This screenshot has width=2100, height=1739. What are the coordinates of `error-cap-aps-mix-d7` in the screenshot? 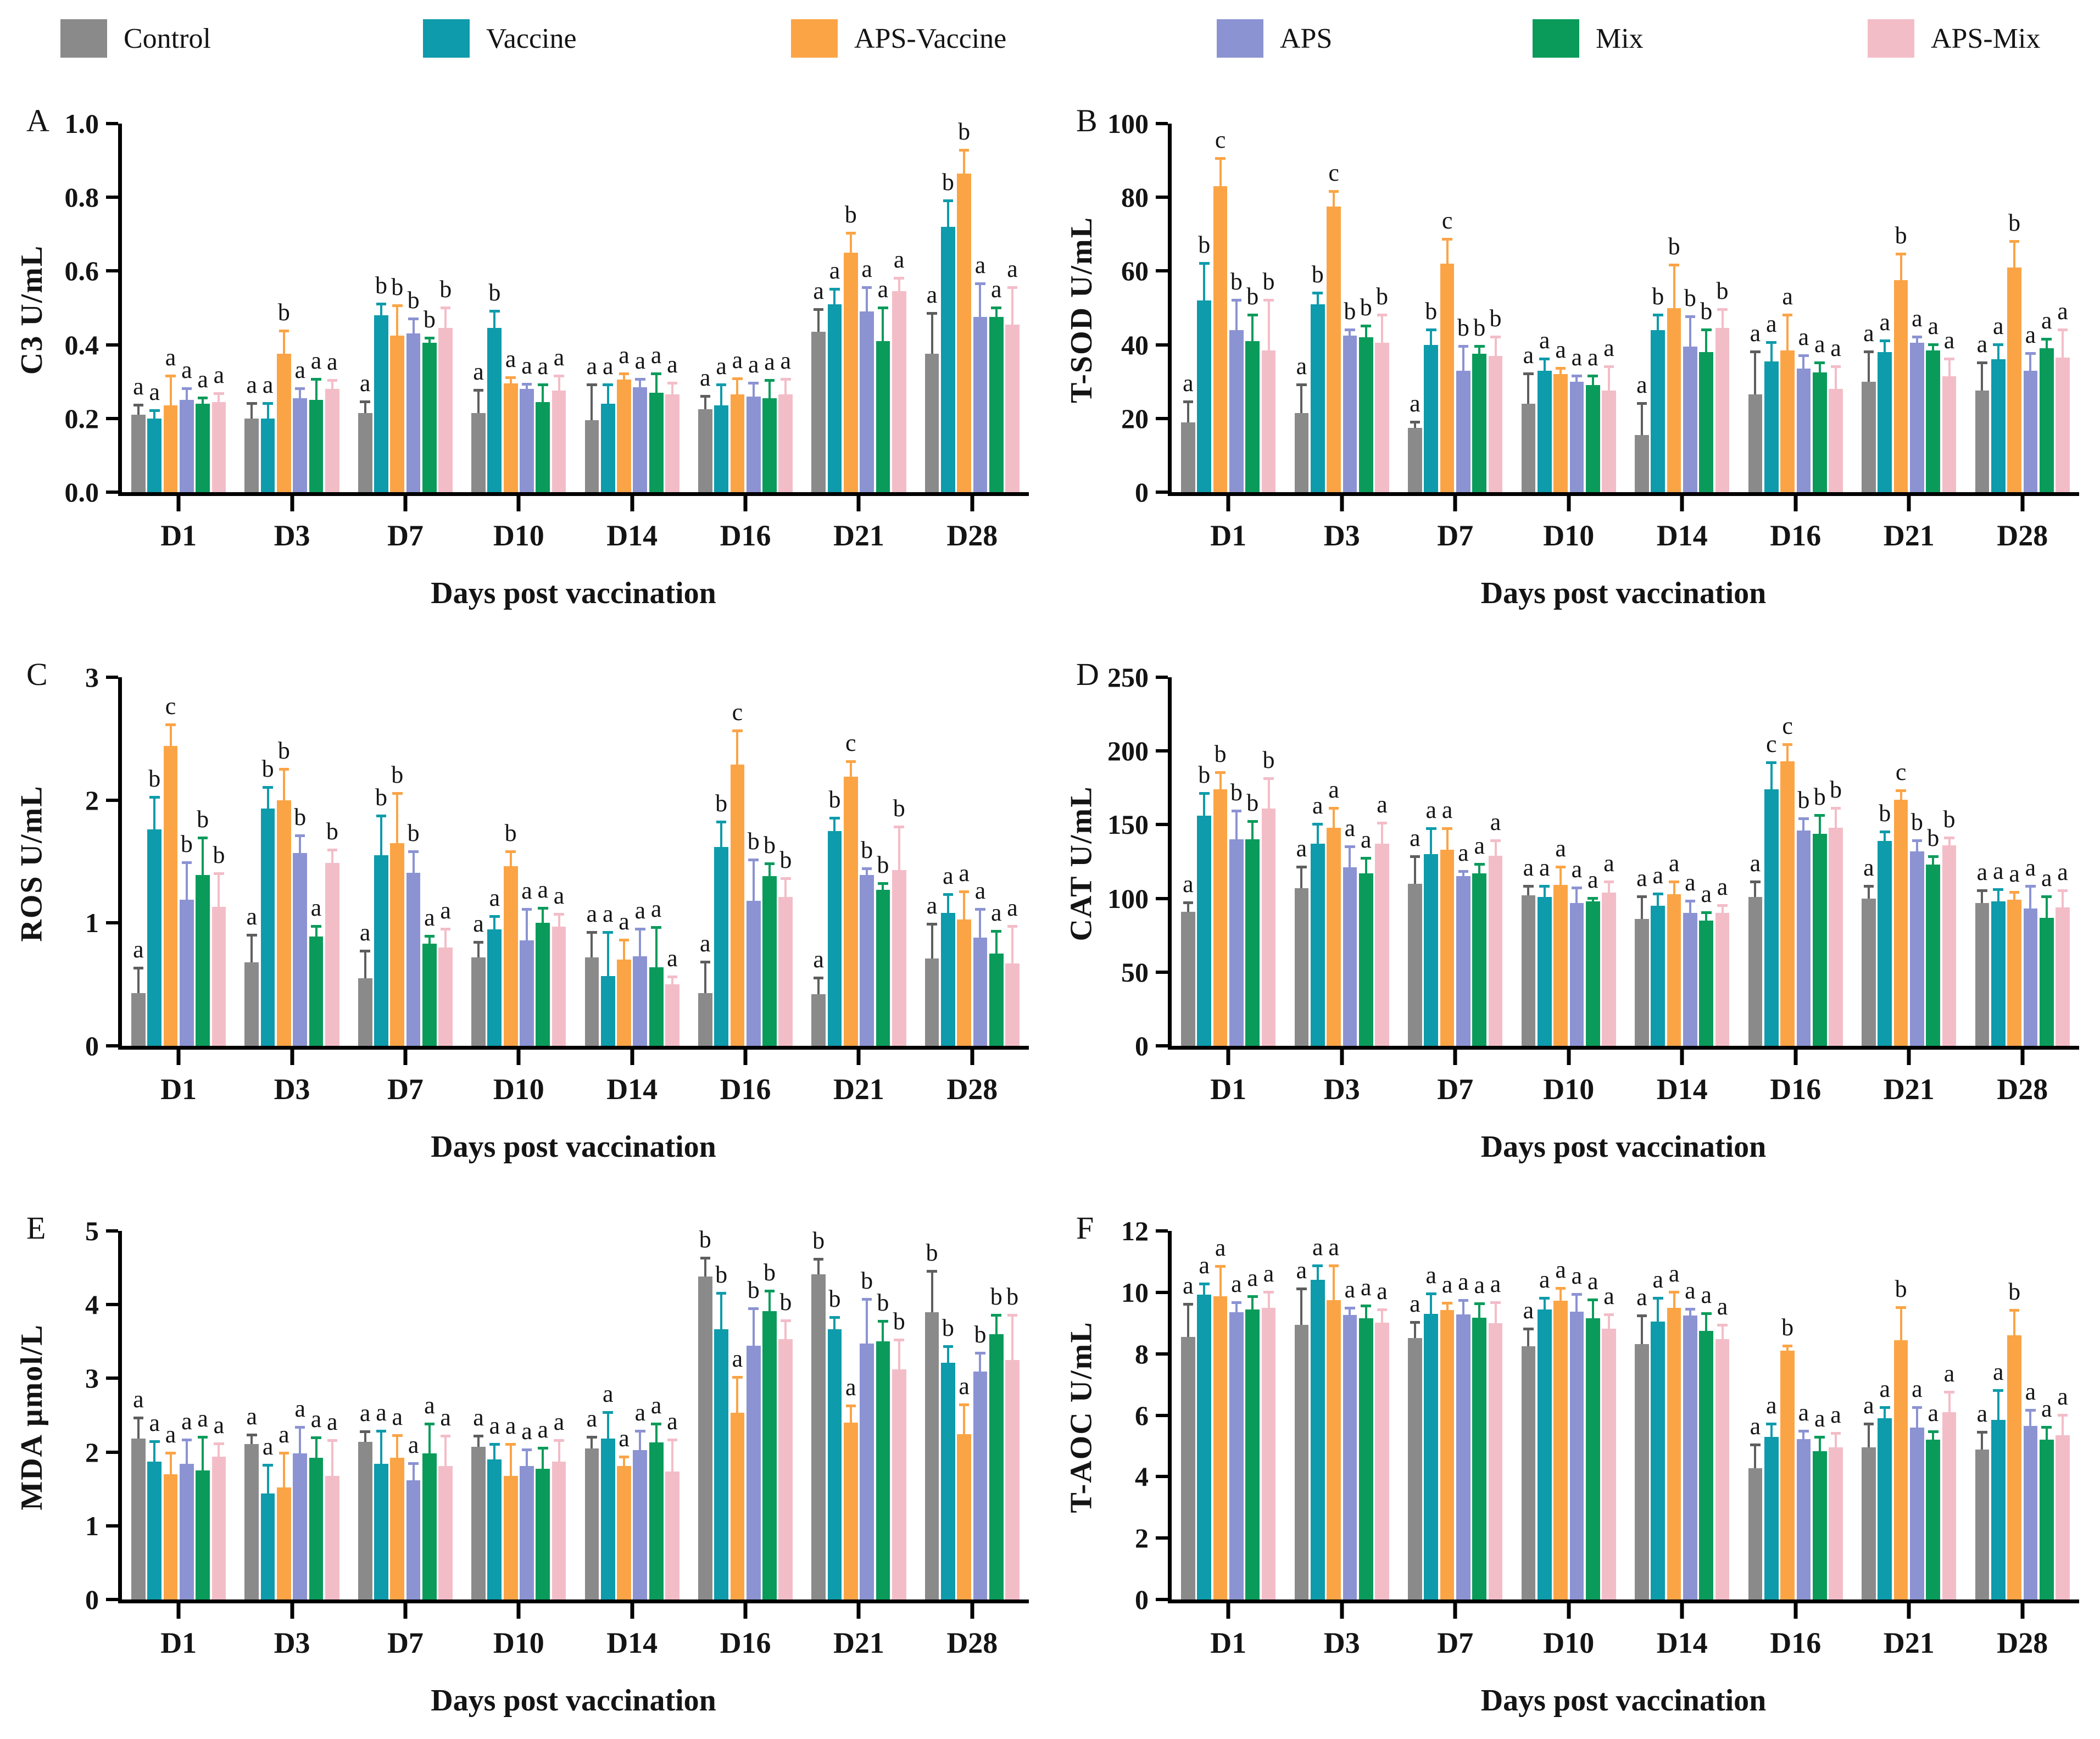 It's located at (1496, 840).